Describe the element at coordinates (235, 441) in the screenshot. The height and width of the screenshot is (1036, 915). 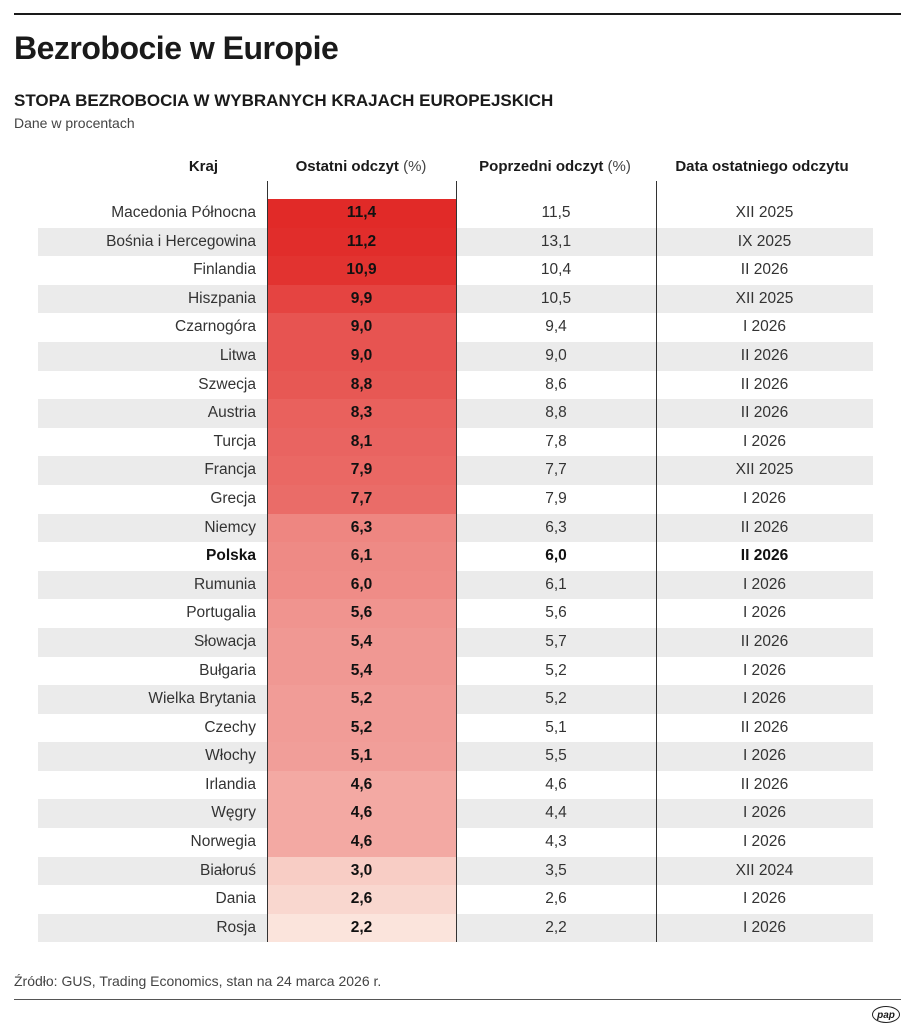
I see `country-name: Turcja` at that location.